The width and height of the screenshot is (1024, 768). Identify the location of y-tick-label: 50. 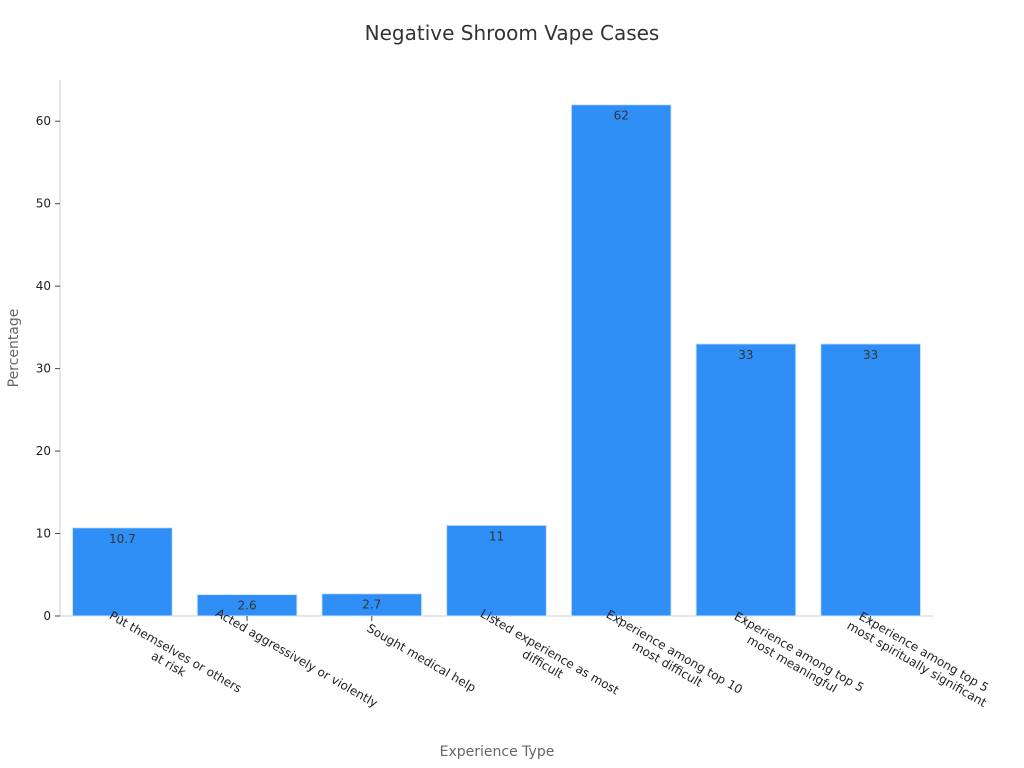
(43, 204).